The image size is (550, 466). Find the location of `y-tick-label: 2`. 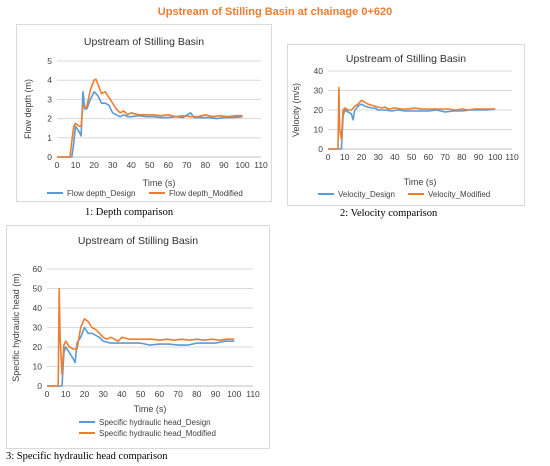

y-tick-label: 2 is located at coordinates (49, 119).